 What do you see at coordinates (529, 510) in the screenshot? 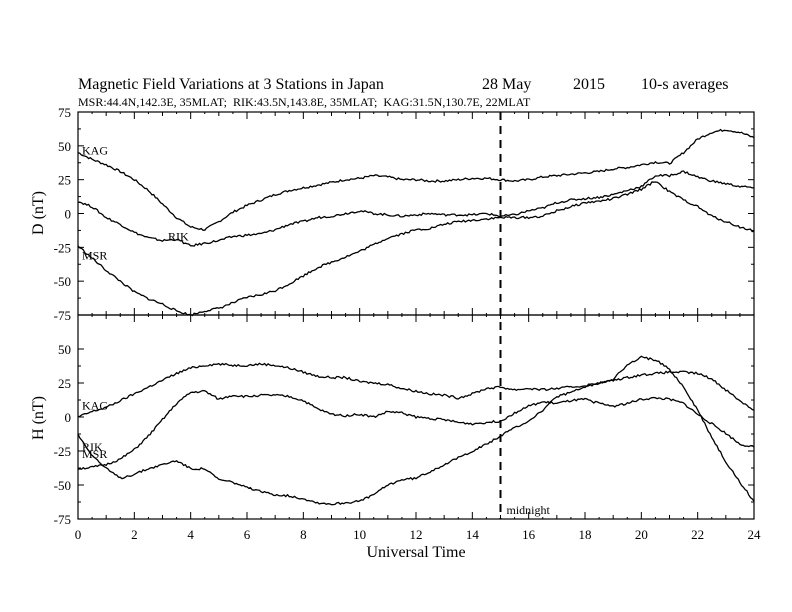
I see `midnight-annotation: midnight` at bounding box center [529, 510].